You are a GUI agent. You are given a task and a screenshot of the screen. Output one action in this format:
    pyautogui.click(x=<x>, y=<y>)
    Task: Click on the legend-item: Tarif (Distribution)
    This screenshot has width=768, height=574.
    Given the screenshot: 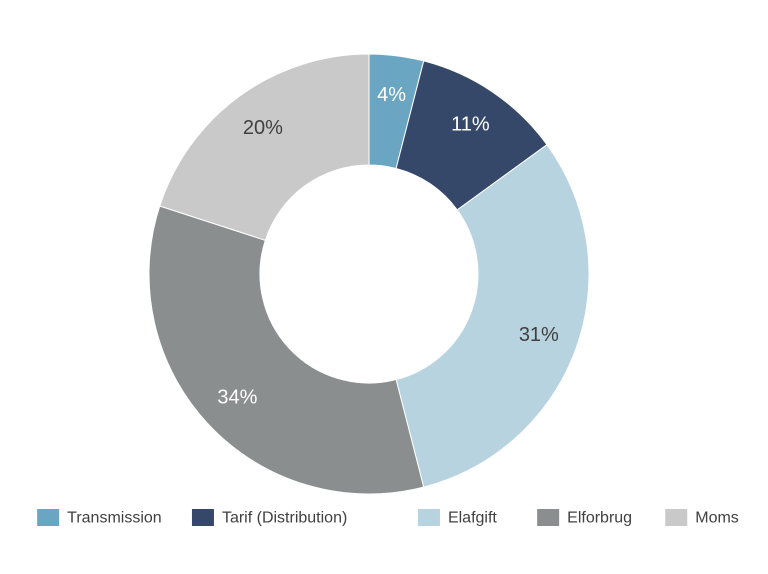 What is the action you would take?
    pyautogui.click(x=269, y=518)
    